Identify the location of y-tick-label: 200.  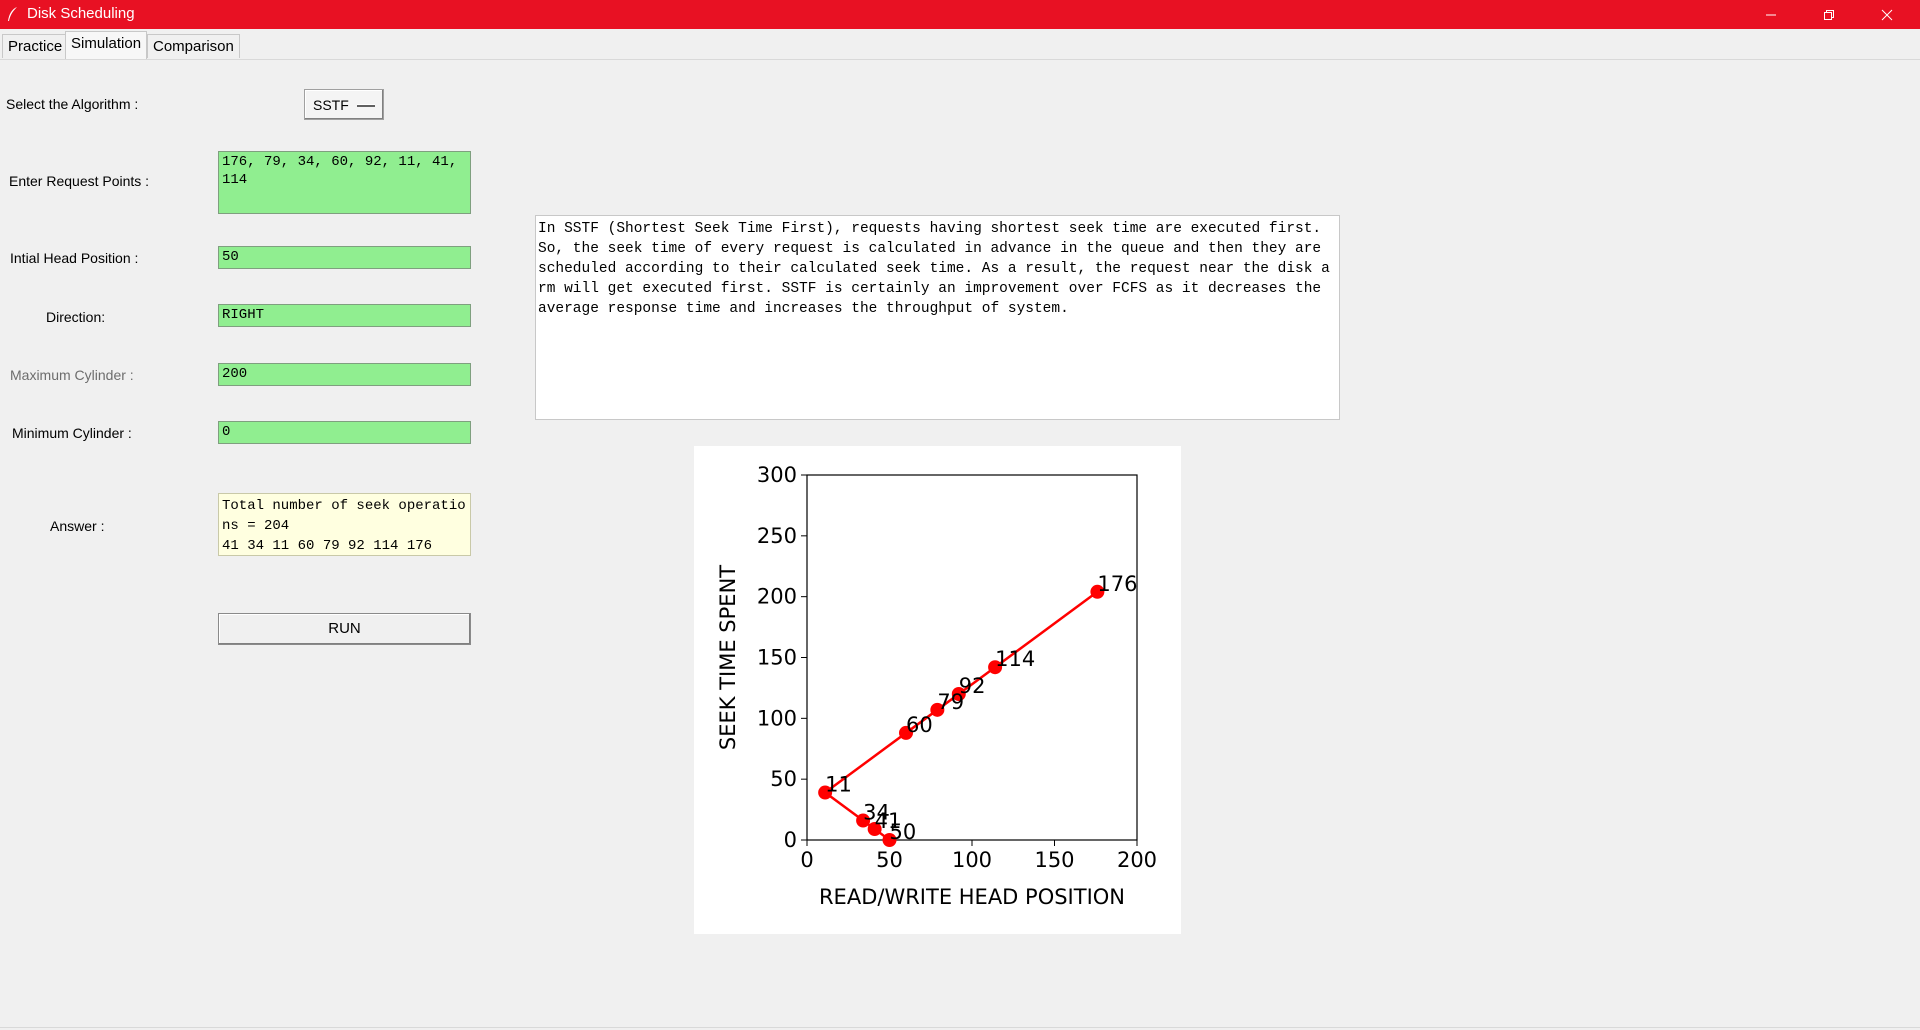
(777, 597).